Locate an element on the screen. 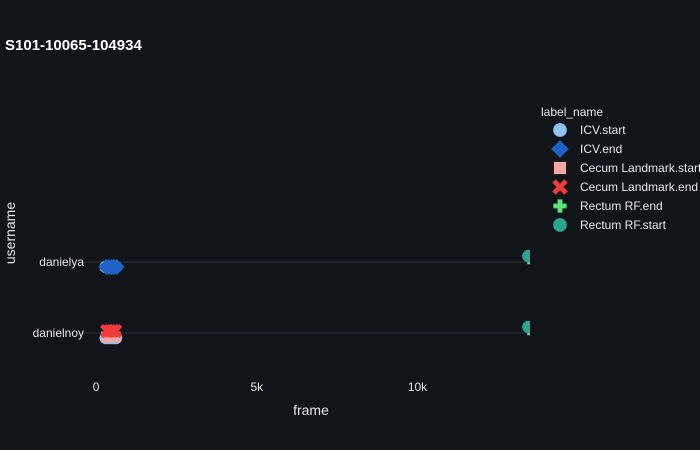 Image resolution: width=700 pixels, height=450 pixels. legend-item-cecum-landmark-start: Cecum Landmark.start is located at coordinates (626, 168).